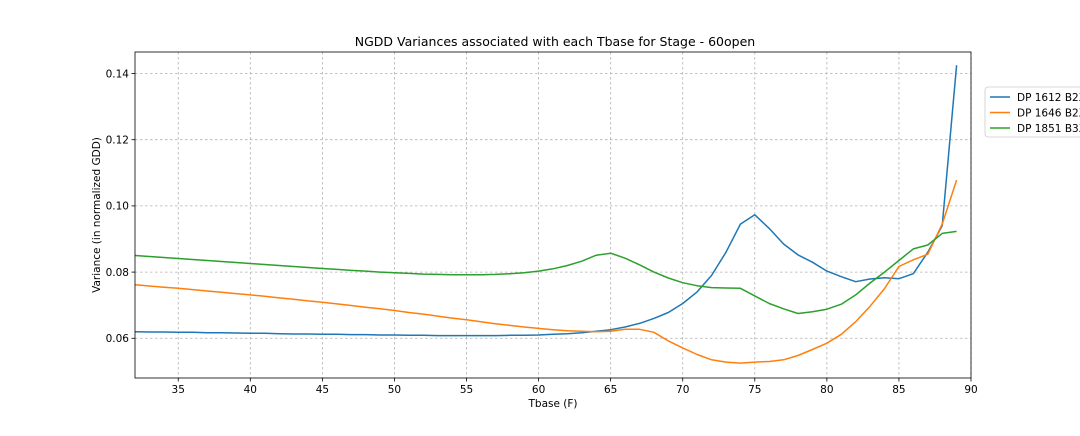  Describe the element at coordinates (898, 390) in the screenshot. I see `x-tick-label: 85` at that location.